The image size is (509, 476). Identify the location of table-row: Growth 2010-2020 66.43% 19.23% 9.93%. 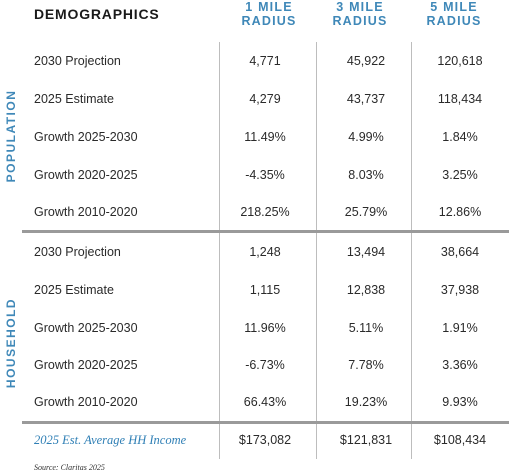
(265, 402).